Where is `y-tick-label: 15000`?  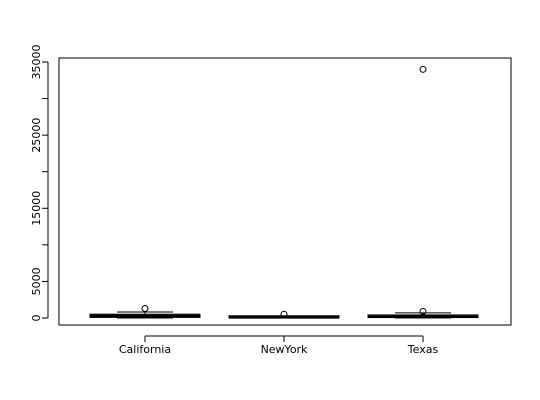
y-tick-label: 15000 is located at coordinates (36, 208).